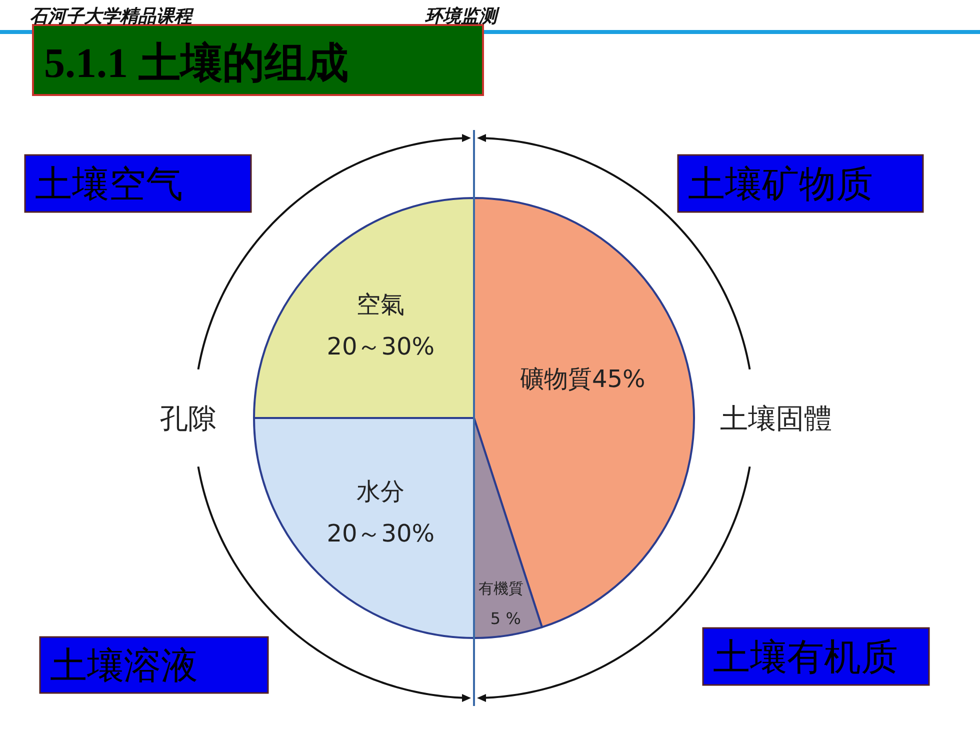 The image size is (980, 735). What do you see at coordinates (501, 588) in the screenshot?
I see `slice-label: 有機質` at bounding box center [501, 588].